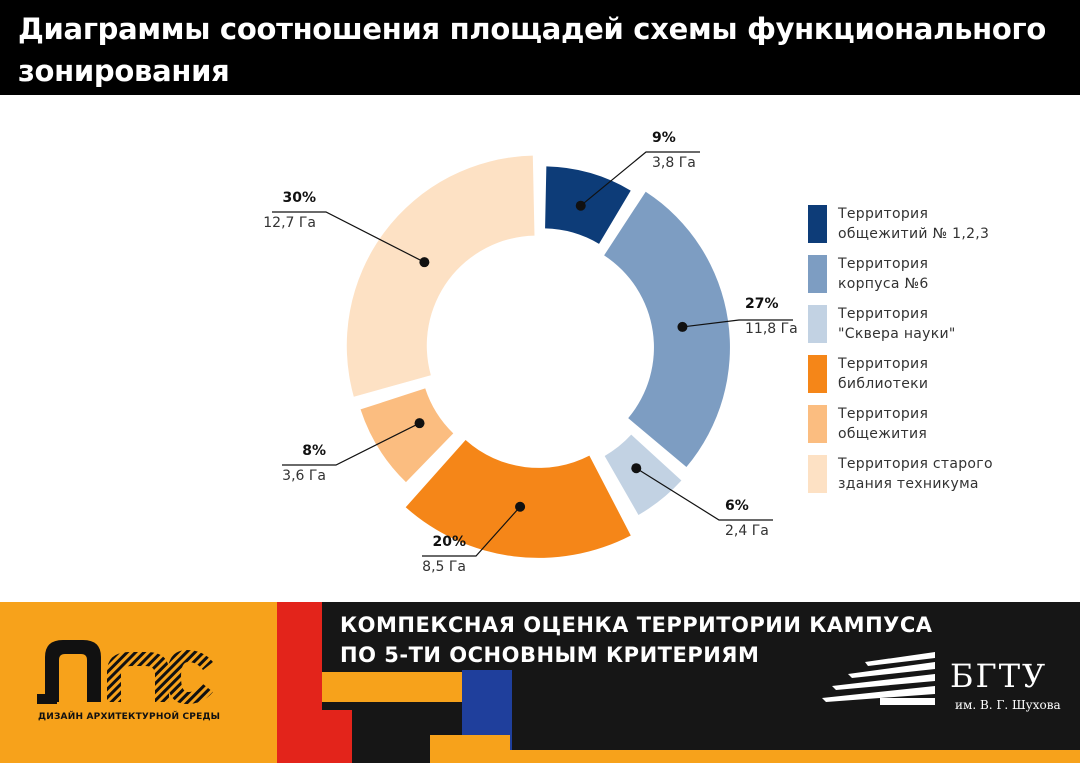 This screenshot has width=1080, height=763. Describe the element at coordinates (883, 384) in the screenshot. I see `legend-label-line: библиотеки` at that location.